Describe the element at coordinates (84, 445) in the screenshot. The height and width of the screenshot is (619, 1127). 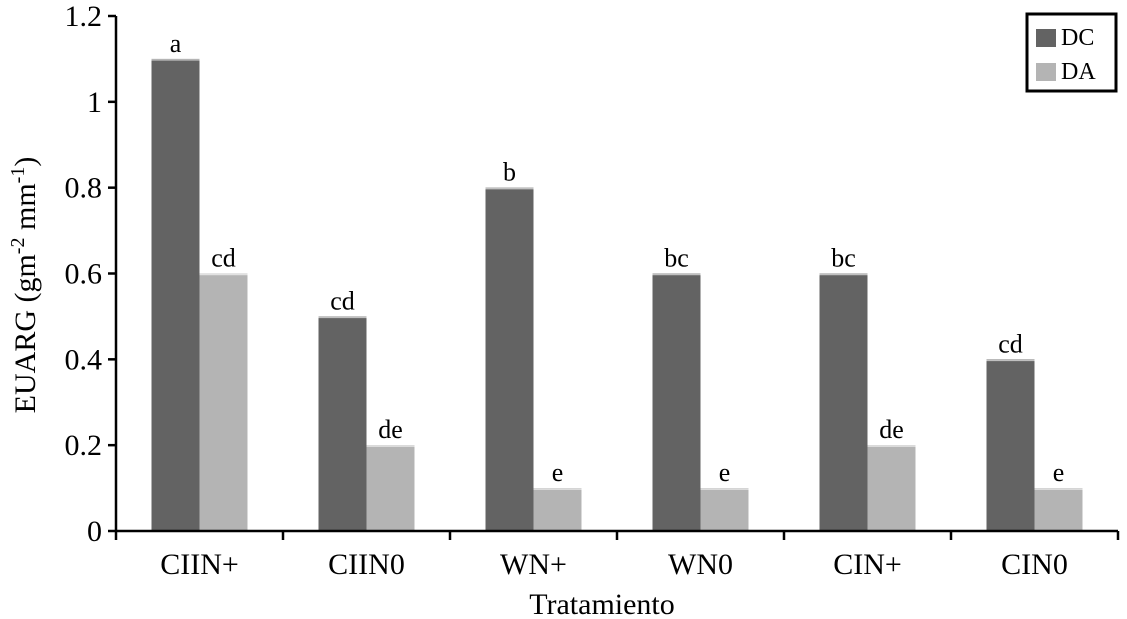
I see `y-tick-label: 0.2` at that location.